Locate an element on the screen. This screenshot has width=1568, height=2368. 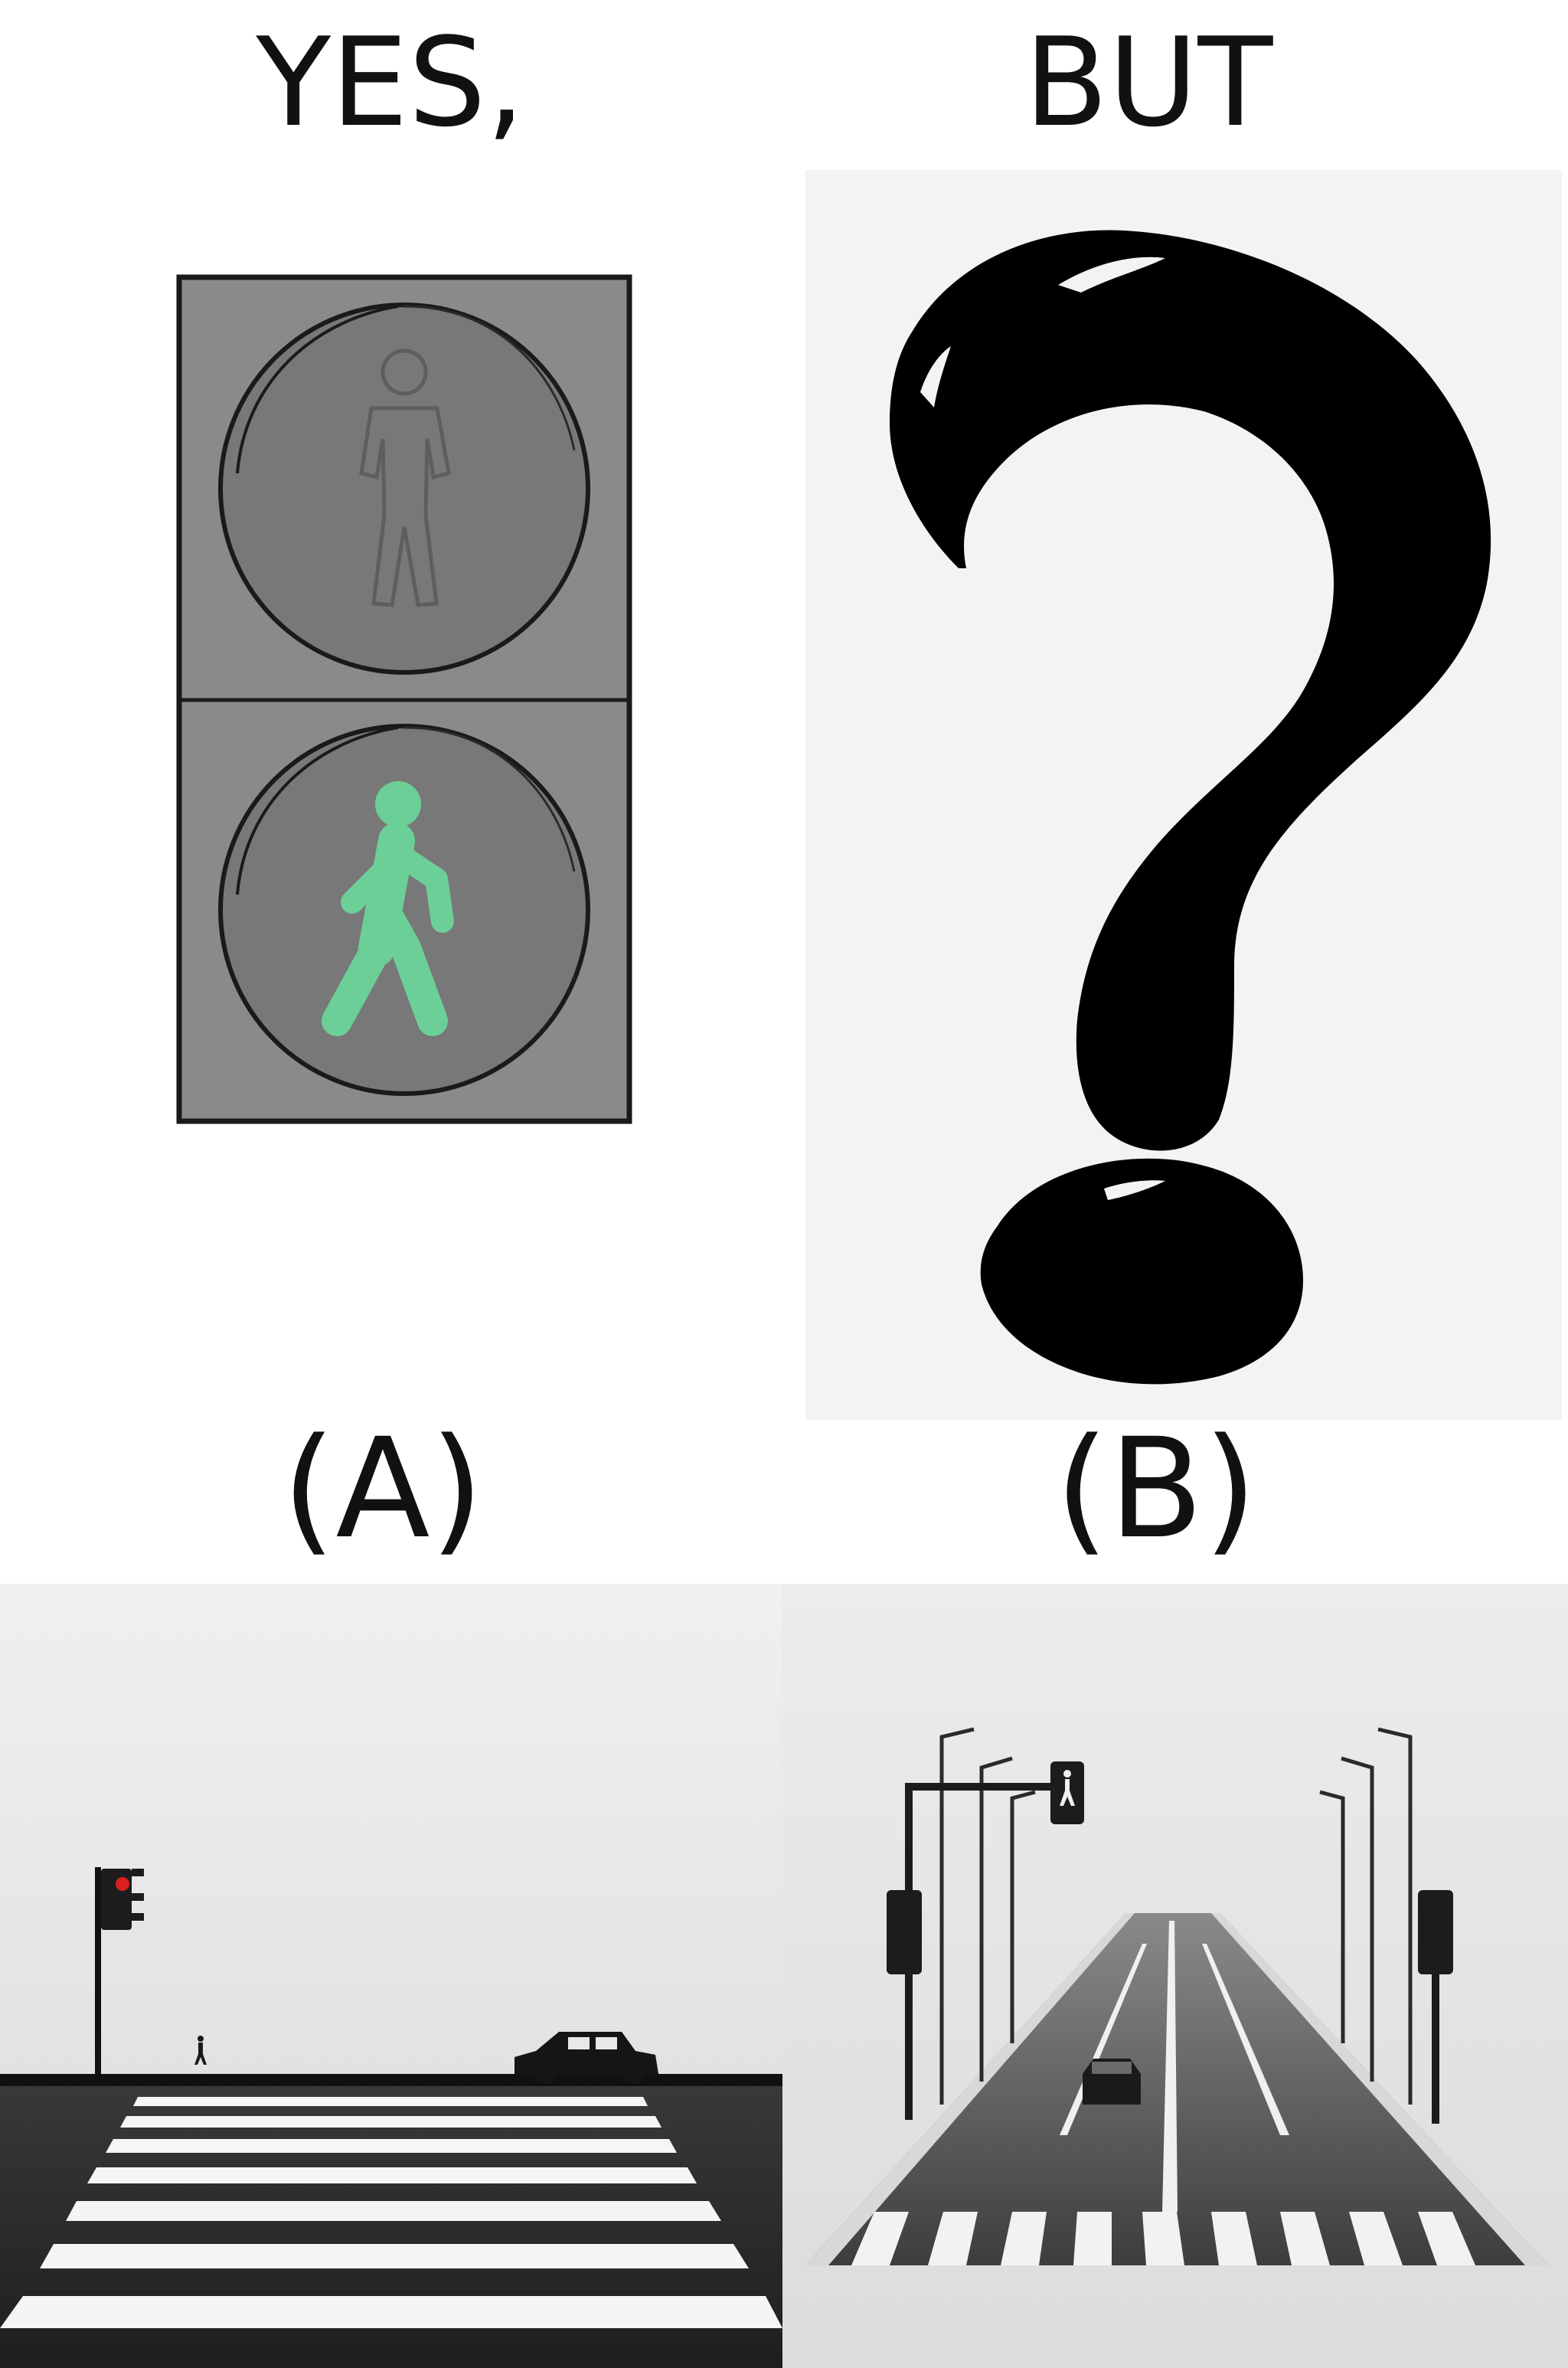
walking-figure-icon is located at coordinates (388, 908).